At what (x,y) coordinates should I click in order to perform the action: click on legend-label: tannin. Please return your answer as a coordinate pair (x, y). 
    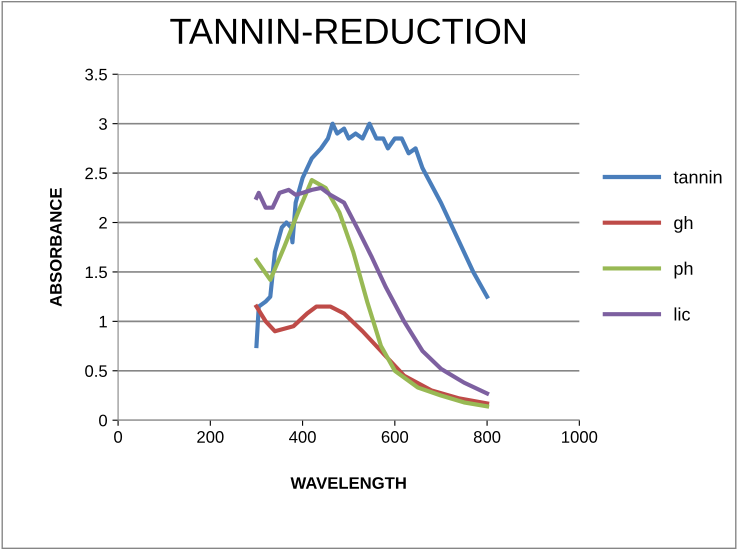
    Looking at the image, I should click on (698, 177).